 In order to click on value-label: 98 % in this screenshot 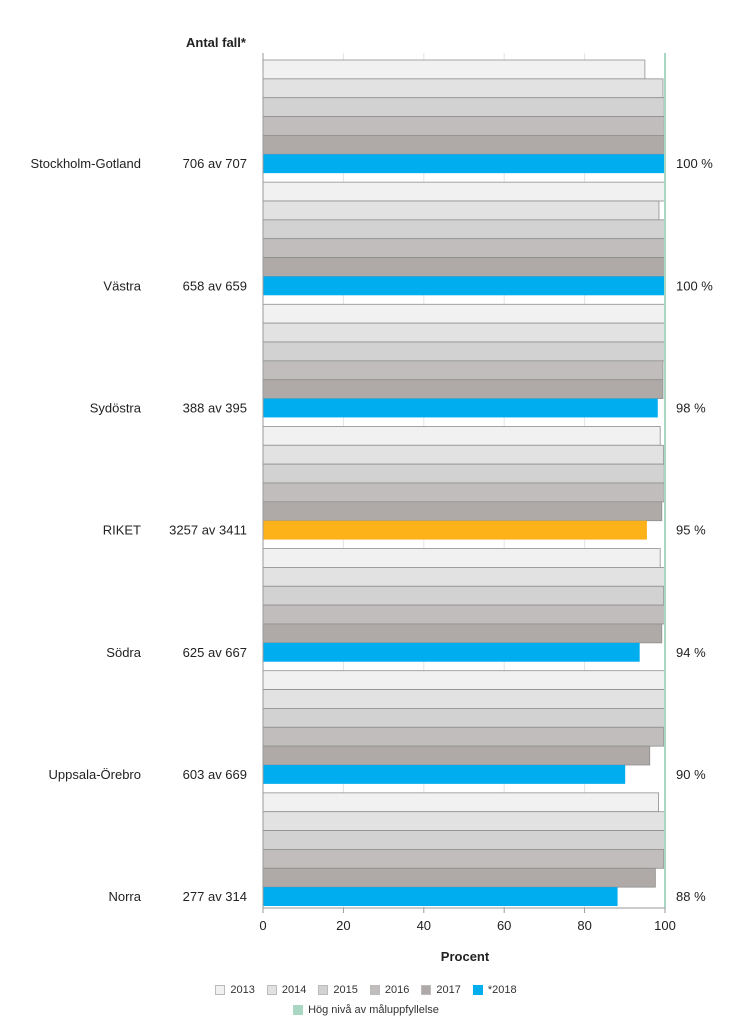, I will do `click(691, 408)`.